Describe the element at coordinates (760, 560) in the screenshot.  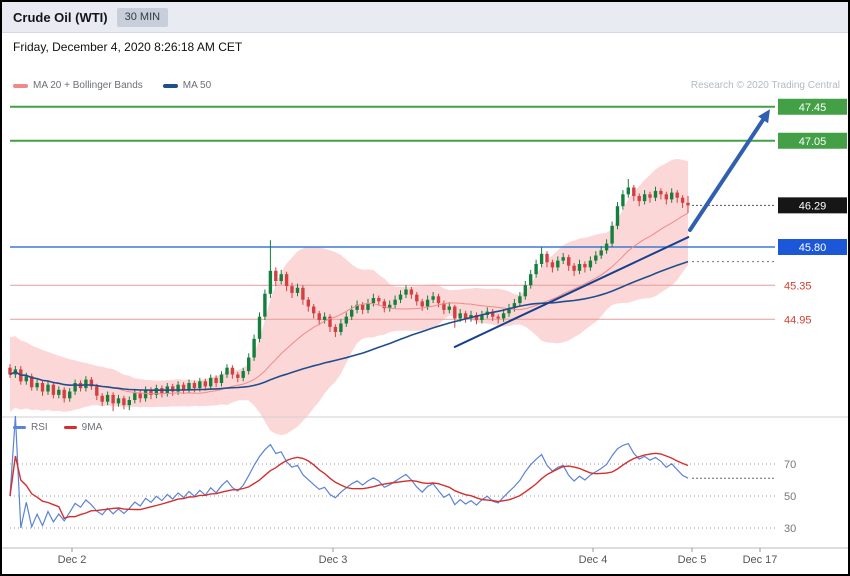
I see `x-axis-label: Dec 17` at that location.